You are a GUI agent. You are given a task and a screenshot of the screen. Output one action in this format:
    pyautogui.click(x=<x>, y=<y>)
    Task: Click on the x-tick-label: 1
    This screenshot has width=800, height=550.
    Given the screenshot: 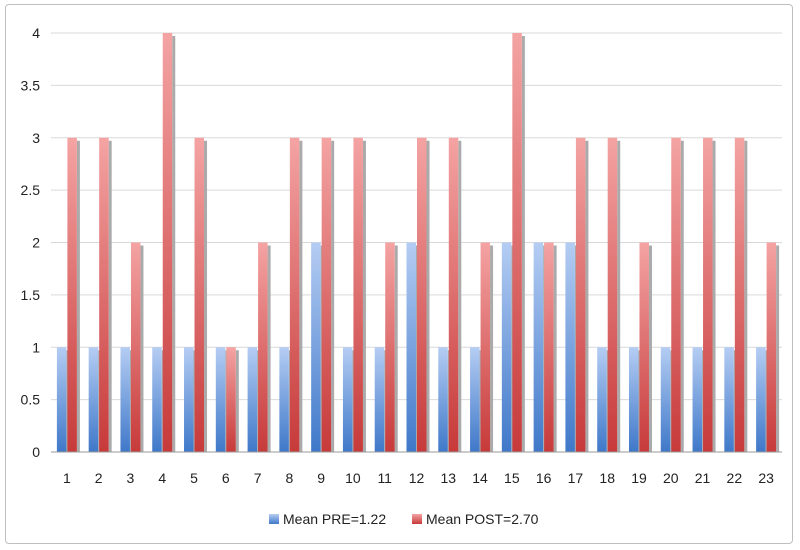 What is the action you would take?
    pyautogui.click(x=67, y=478)
    